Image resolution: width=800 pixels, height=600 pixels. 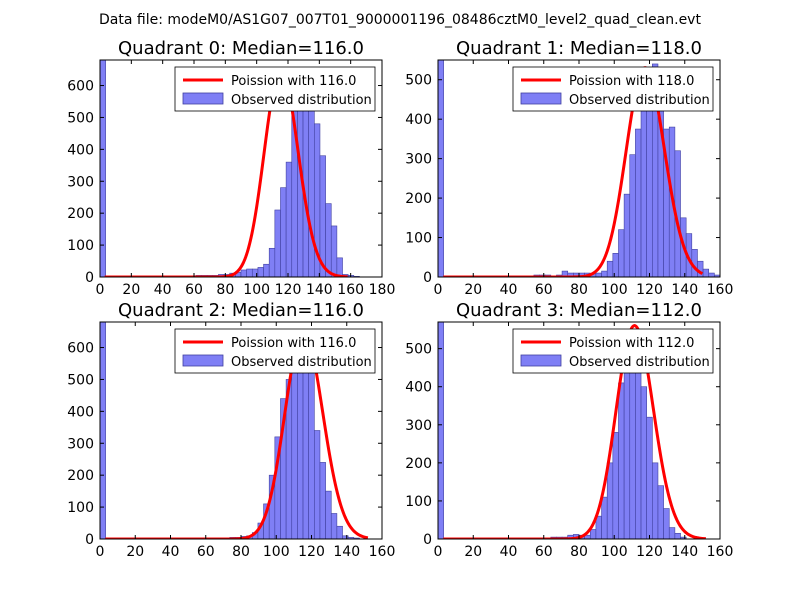 I want to click on axes-title: Quadrant 3: Median=112.0, so click(x=579, y=310).